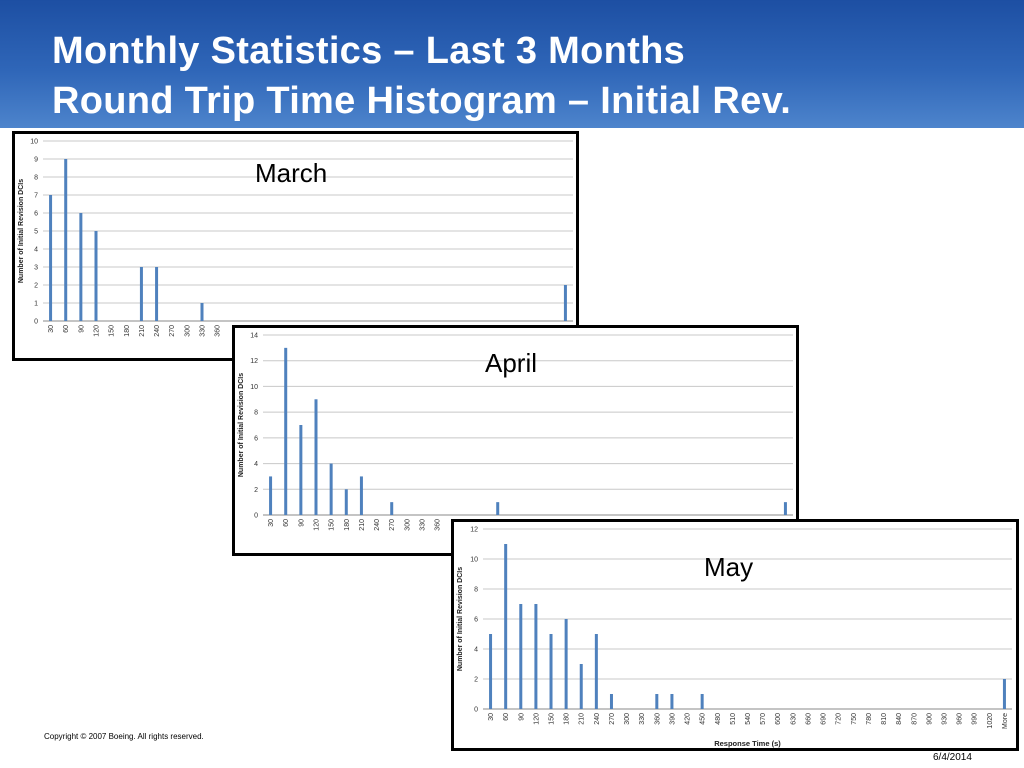 The image size is (1024, 768). Describe the element at coordinates (793, 719) in the screenshot. I see `x-tick-label: 630` at that location.